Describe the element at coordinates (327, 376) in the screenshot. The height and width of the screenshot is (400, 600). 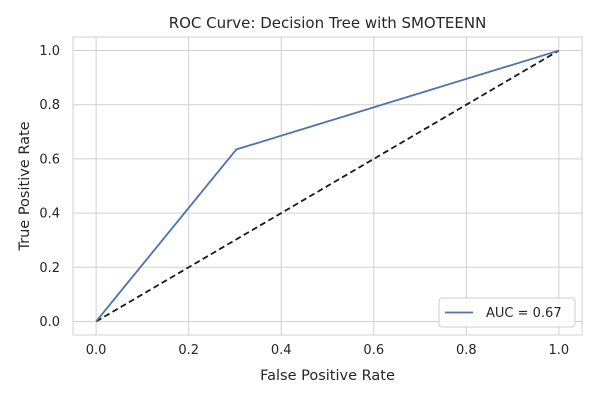
I see `x-axis-label: False Positive Rate` at that location.